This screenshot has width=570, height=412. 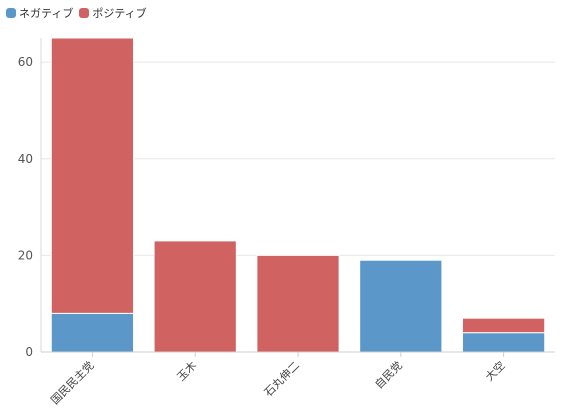 What do you see at coordinates (494, 370) in the screenshot?
I see `x-tick-label-4: 大空` at bounding box center [494, 370].